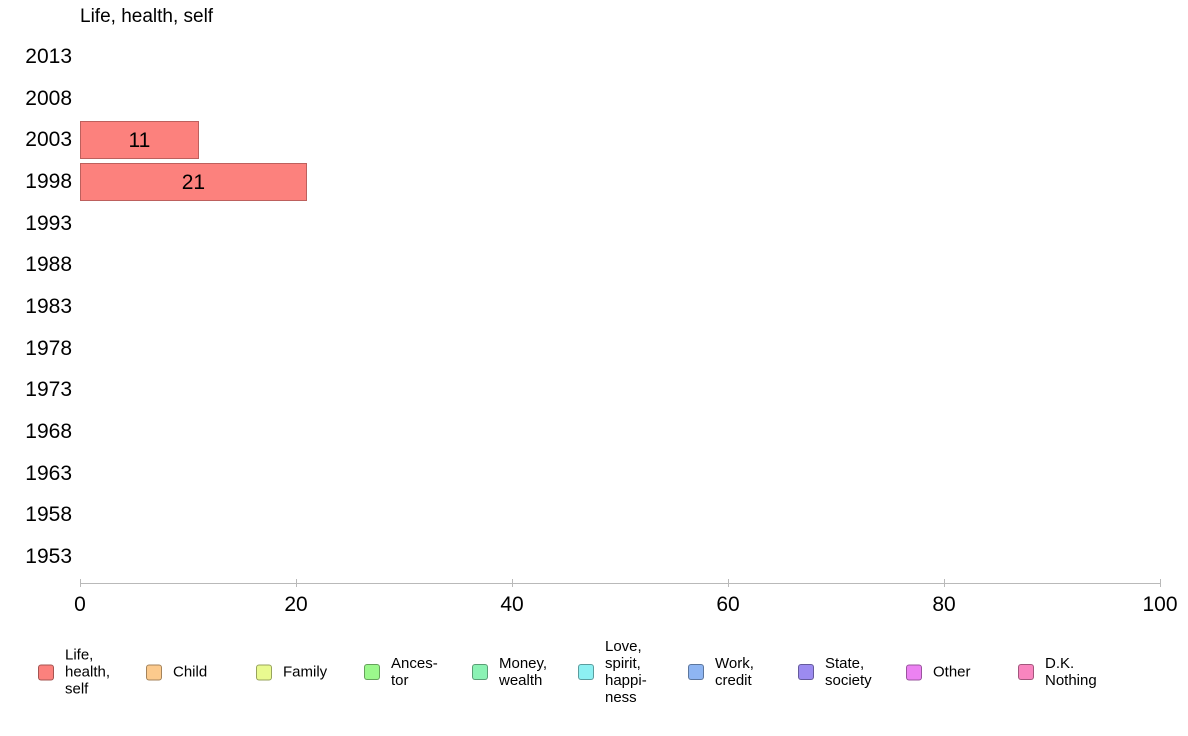 This screenshot has width=1188, height=736. Describe the element at coordinates (48, 56) in the screenshot. I see `y-axis-label: 2013` at that location.